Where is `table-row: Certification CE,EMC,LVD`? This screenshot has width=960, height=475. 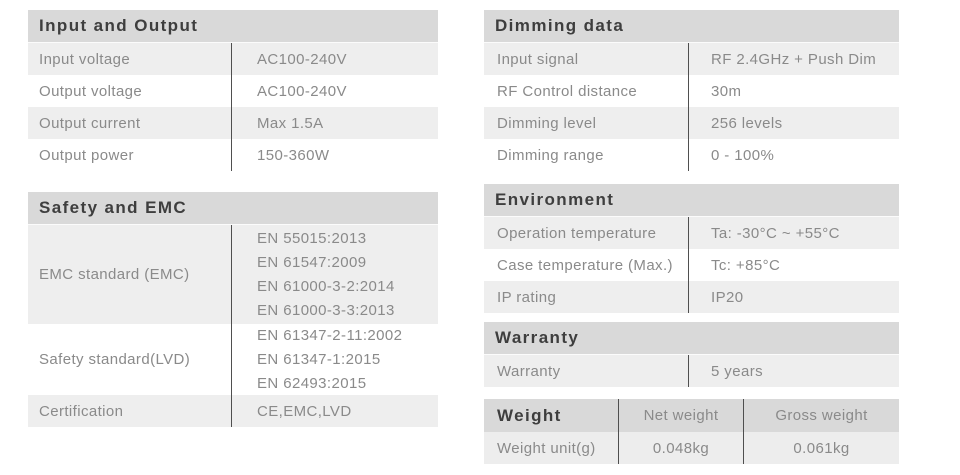 table-row: Certification CE,EMC,LVD is located at coordinates (233, 411).